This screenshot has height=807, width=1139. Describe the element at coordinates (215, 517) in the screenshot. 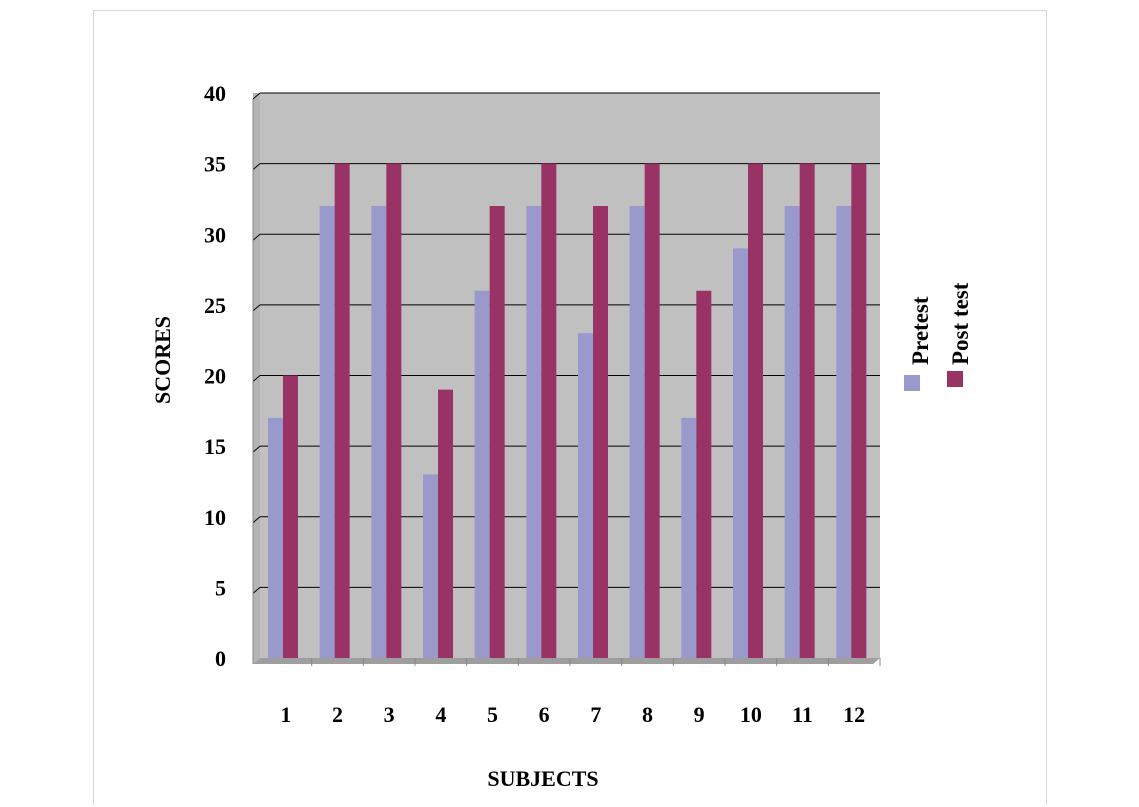

I see `y-tick-label: 10` at that location.